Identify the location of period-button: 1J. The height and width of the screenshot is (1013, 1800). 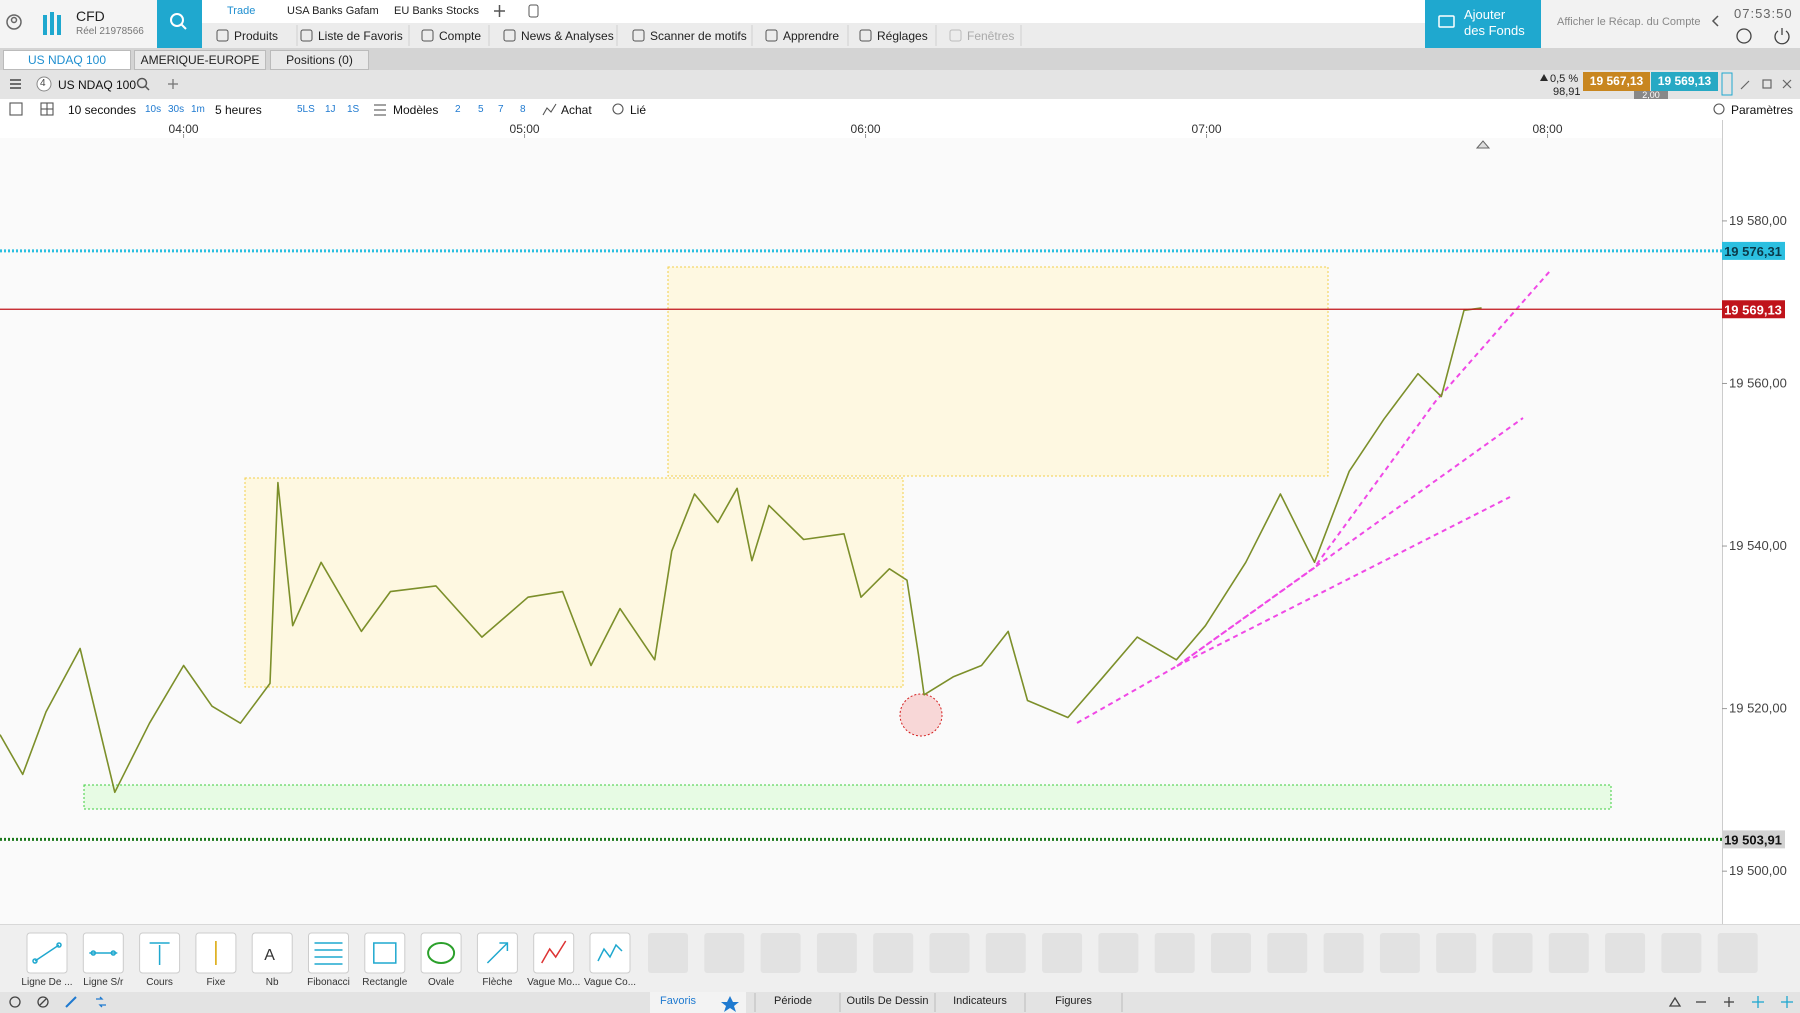
(330, 109).